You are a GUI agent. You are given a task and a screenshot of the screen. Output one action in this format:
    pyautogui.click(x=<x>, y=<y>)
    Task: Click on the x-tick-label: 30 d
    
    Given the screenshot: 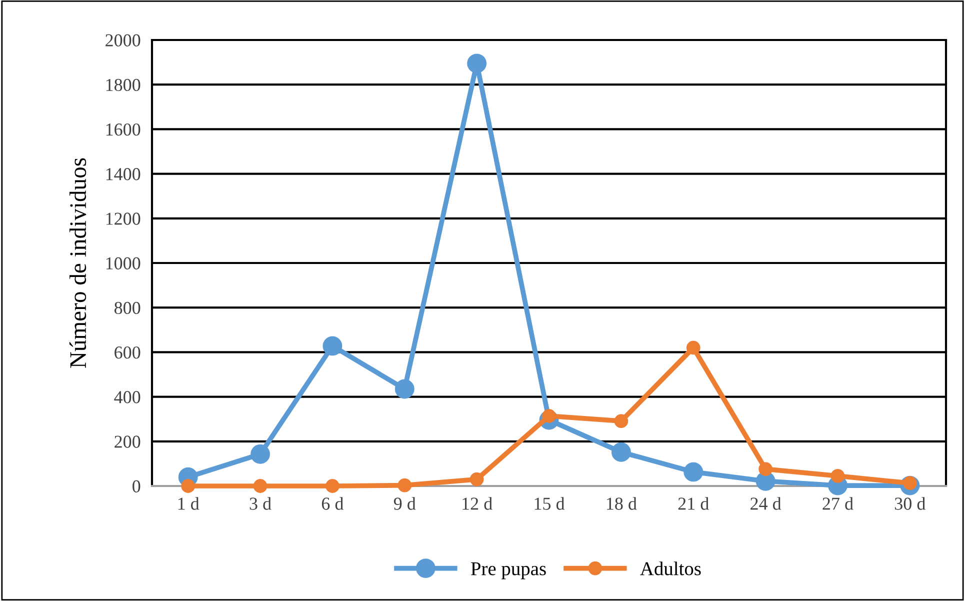 What is the action you would take?
    pyautogui.click(x=910, y=503)
    